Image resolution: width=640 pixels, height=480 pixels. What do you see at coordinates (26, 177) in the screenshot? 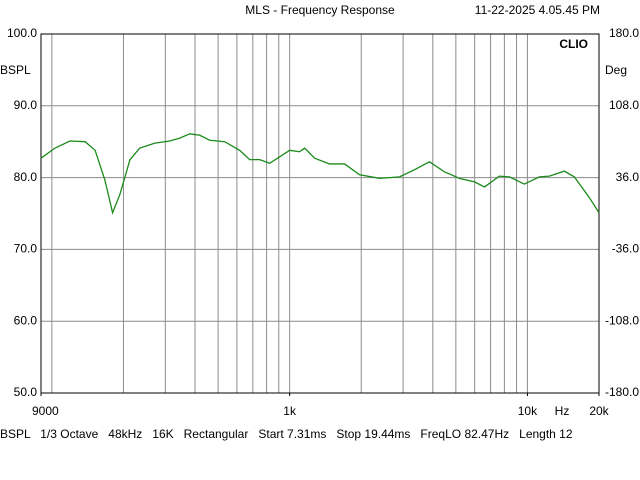
I see `y-tick-label: 80.0` at bounding box center [26, 177].